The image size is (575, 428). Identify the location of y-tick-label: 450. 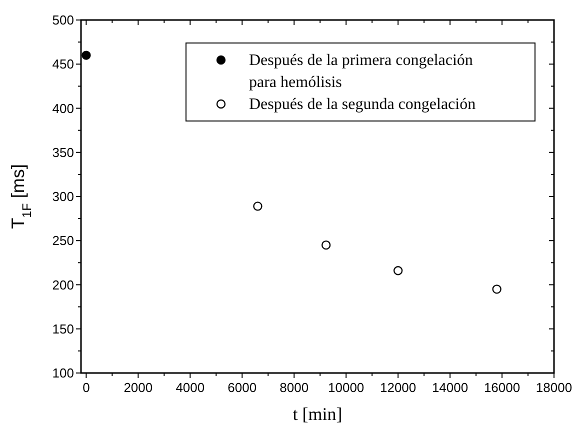
(63, 64).